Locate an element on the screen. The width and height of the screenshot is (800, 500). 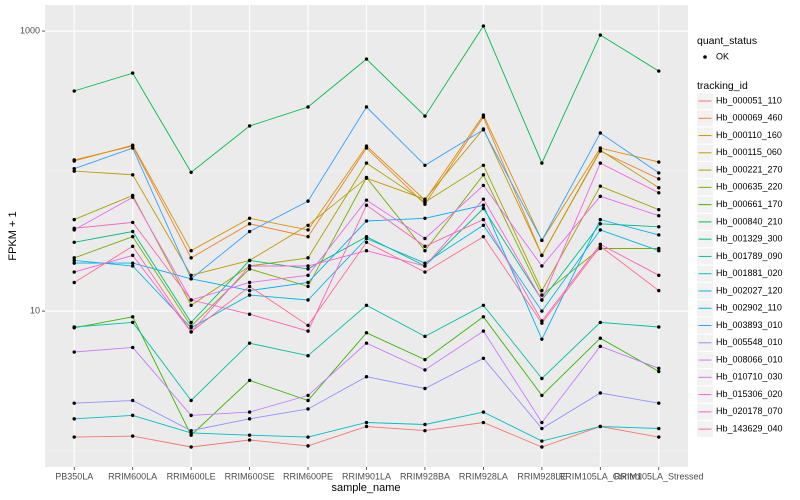
x-tick-label: RRIM600LE is located at coordinates (191, 476).